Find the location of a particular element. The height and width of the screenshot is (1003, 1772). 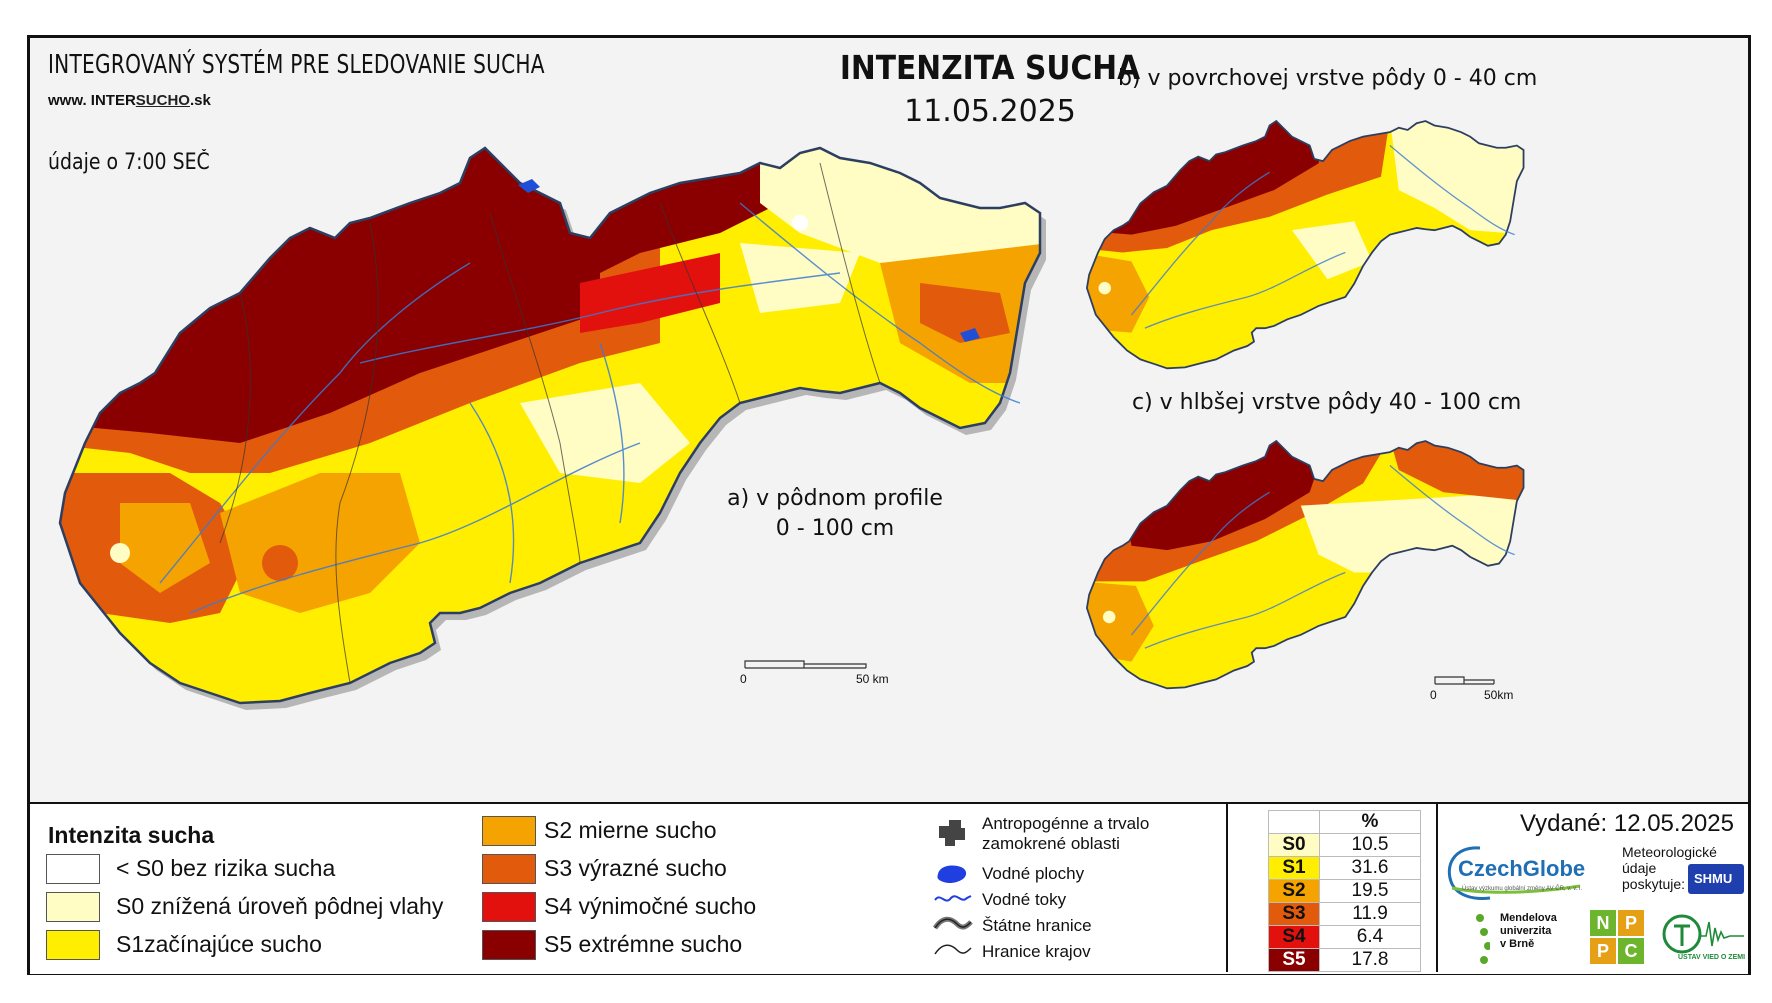

table-row: S4 6.4 is located at coordinates (1344, 937).